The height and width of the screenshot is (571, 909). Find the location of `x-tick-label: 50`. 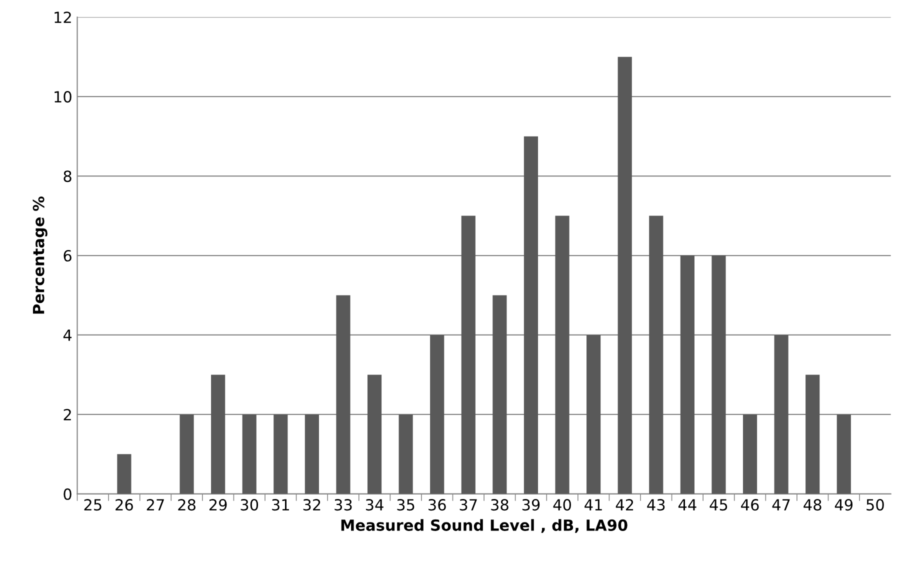

x-tick-label: 50 is located at coordinates (875, 505).